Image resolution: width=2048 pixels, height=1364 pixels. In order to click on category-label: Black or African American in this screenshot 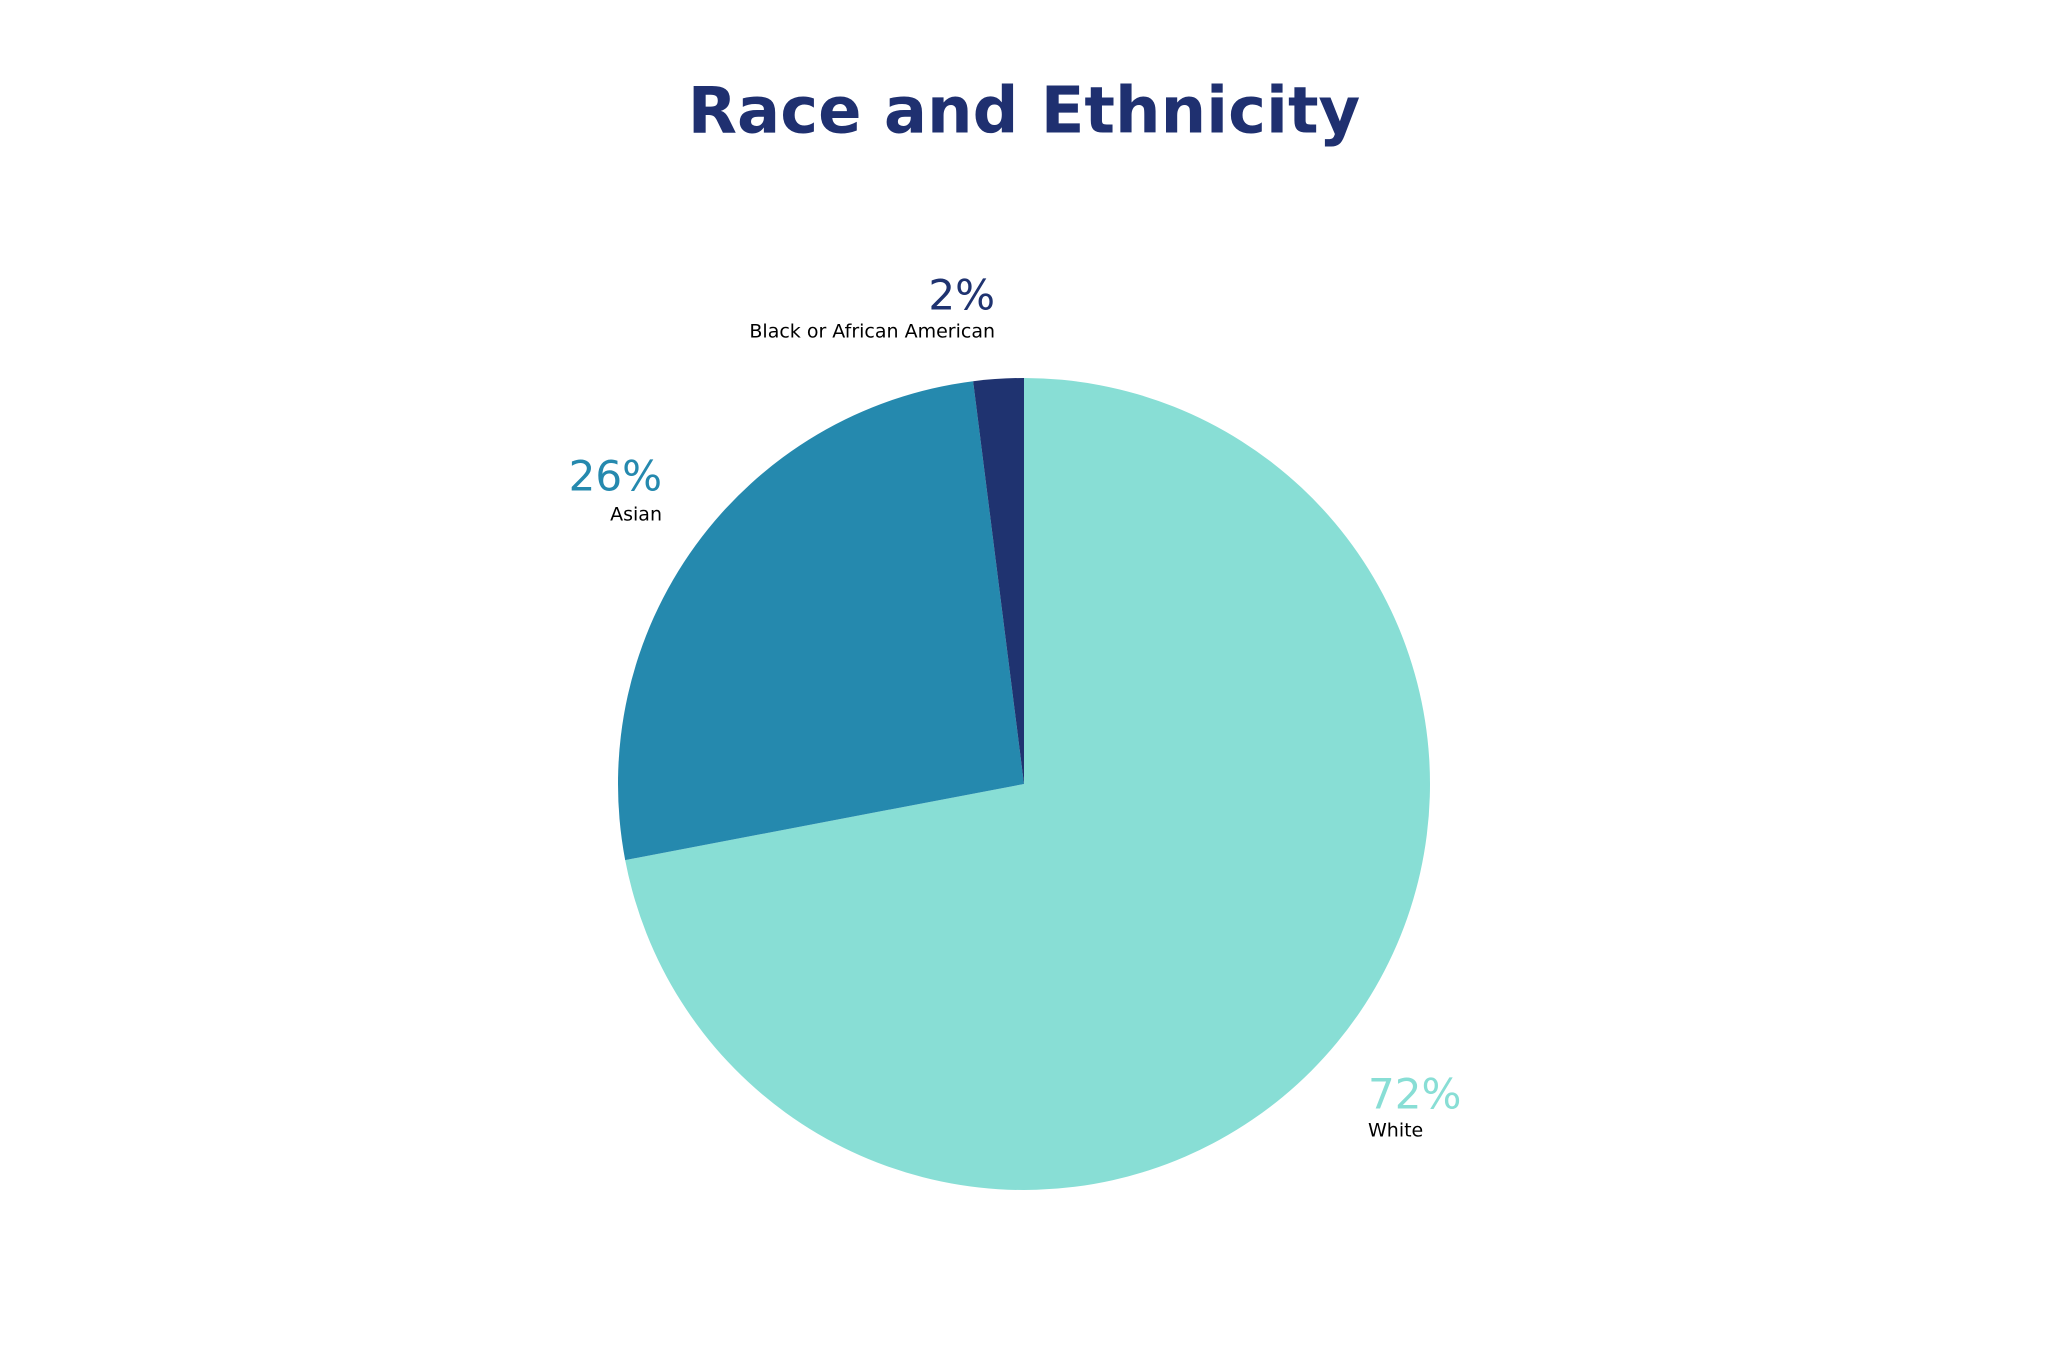, I will do `click(872, 332)`.